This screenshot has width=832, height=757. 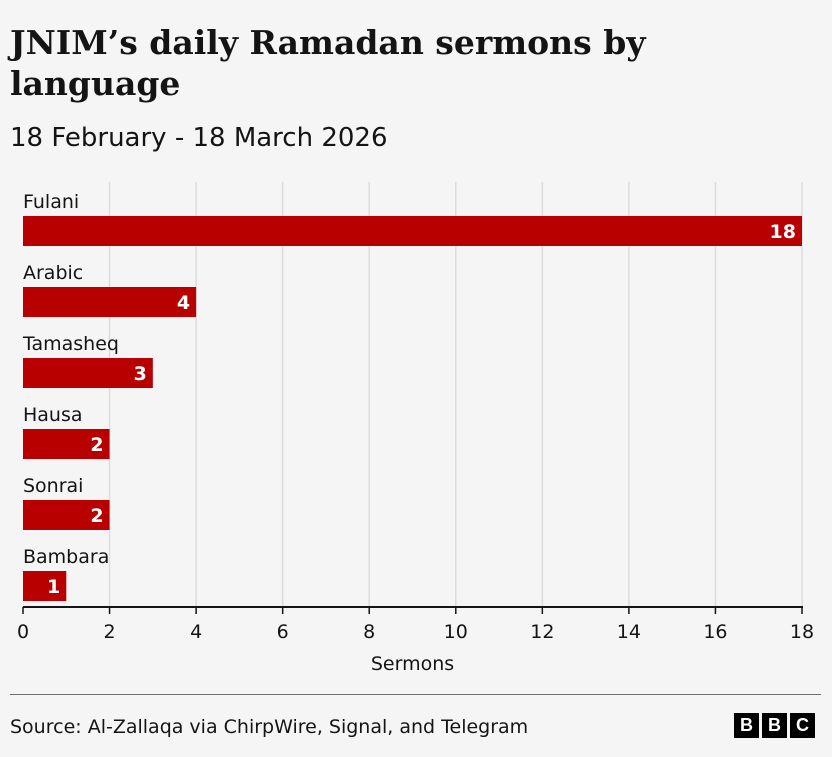 I want to click on x-tick-label-16: 16, so click(x=715, y=632).